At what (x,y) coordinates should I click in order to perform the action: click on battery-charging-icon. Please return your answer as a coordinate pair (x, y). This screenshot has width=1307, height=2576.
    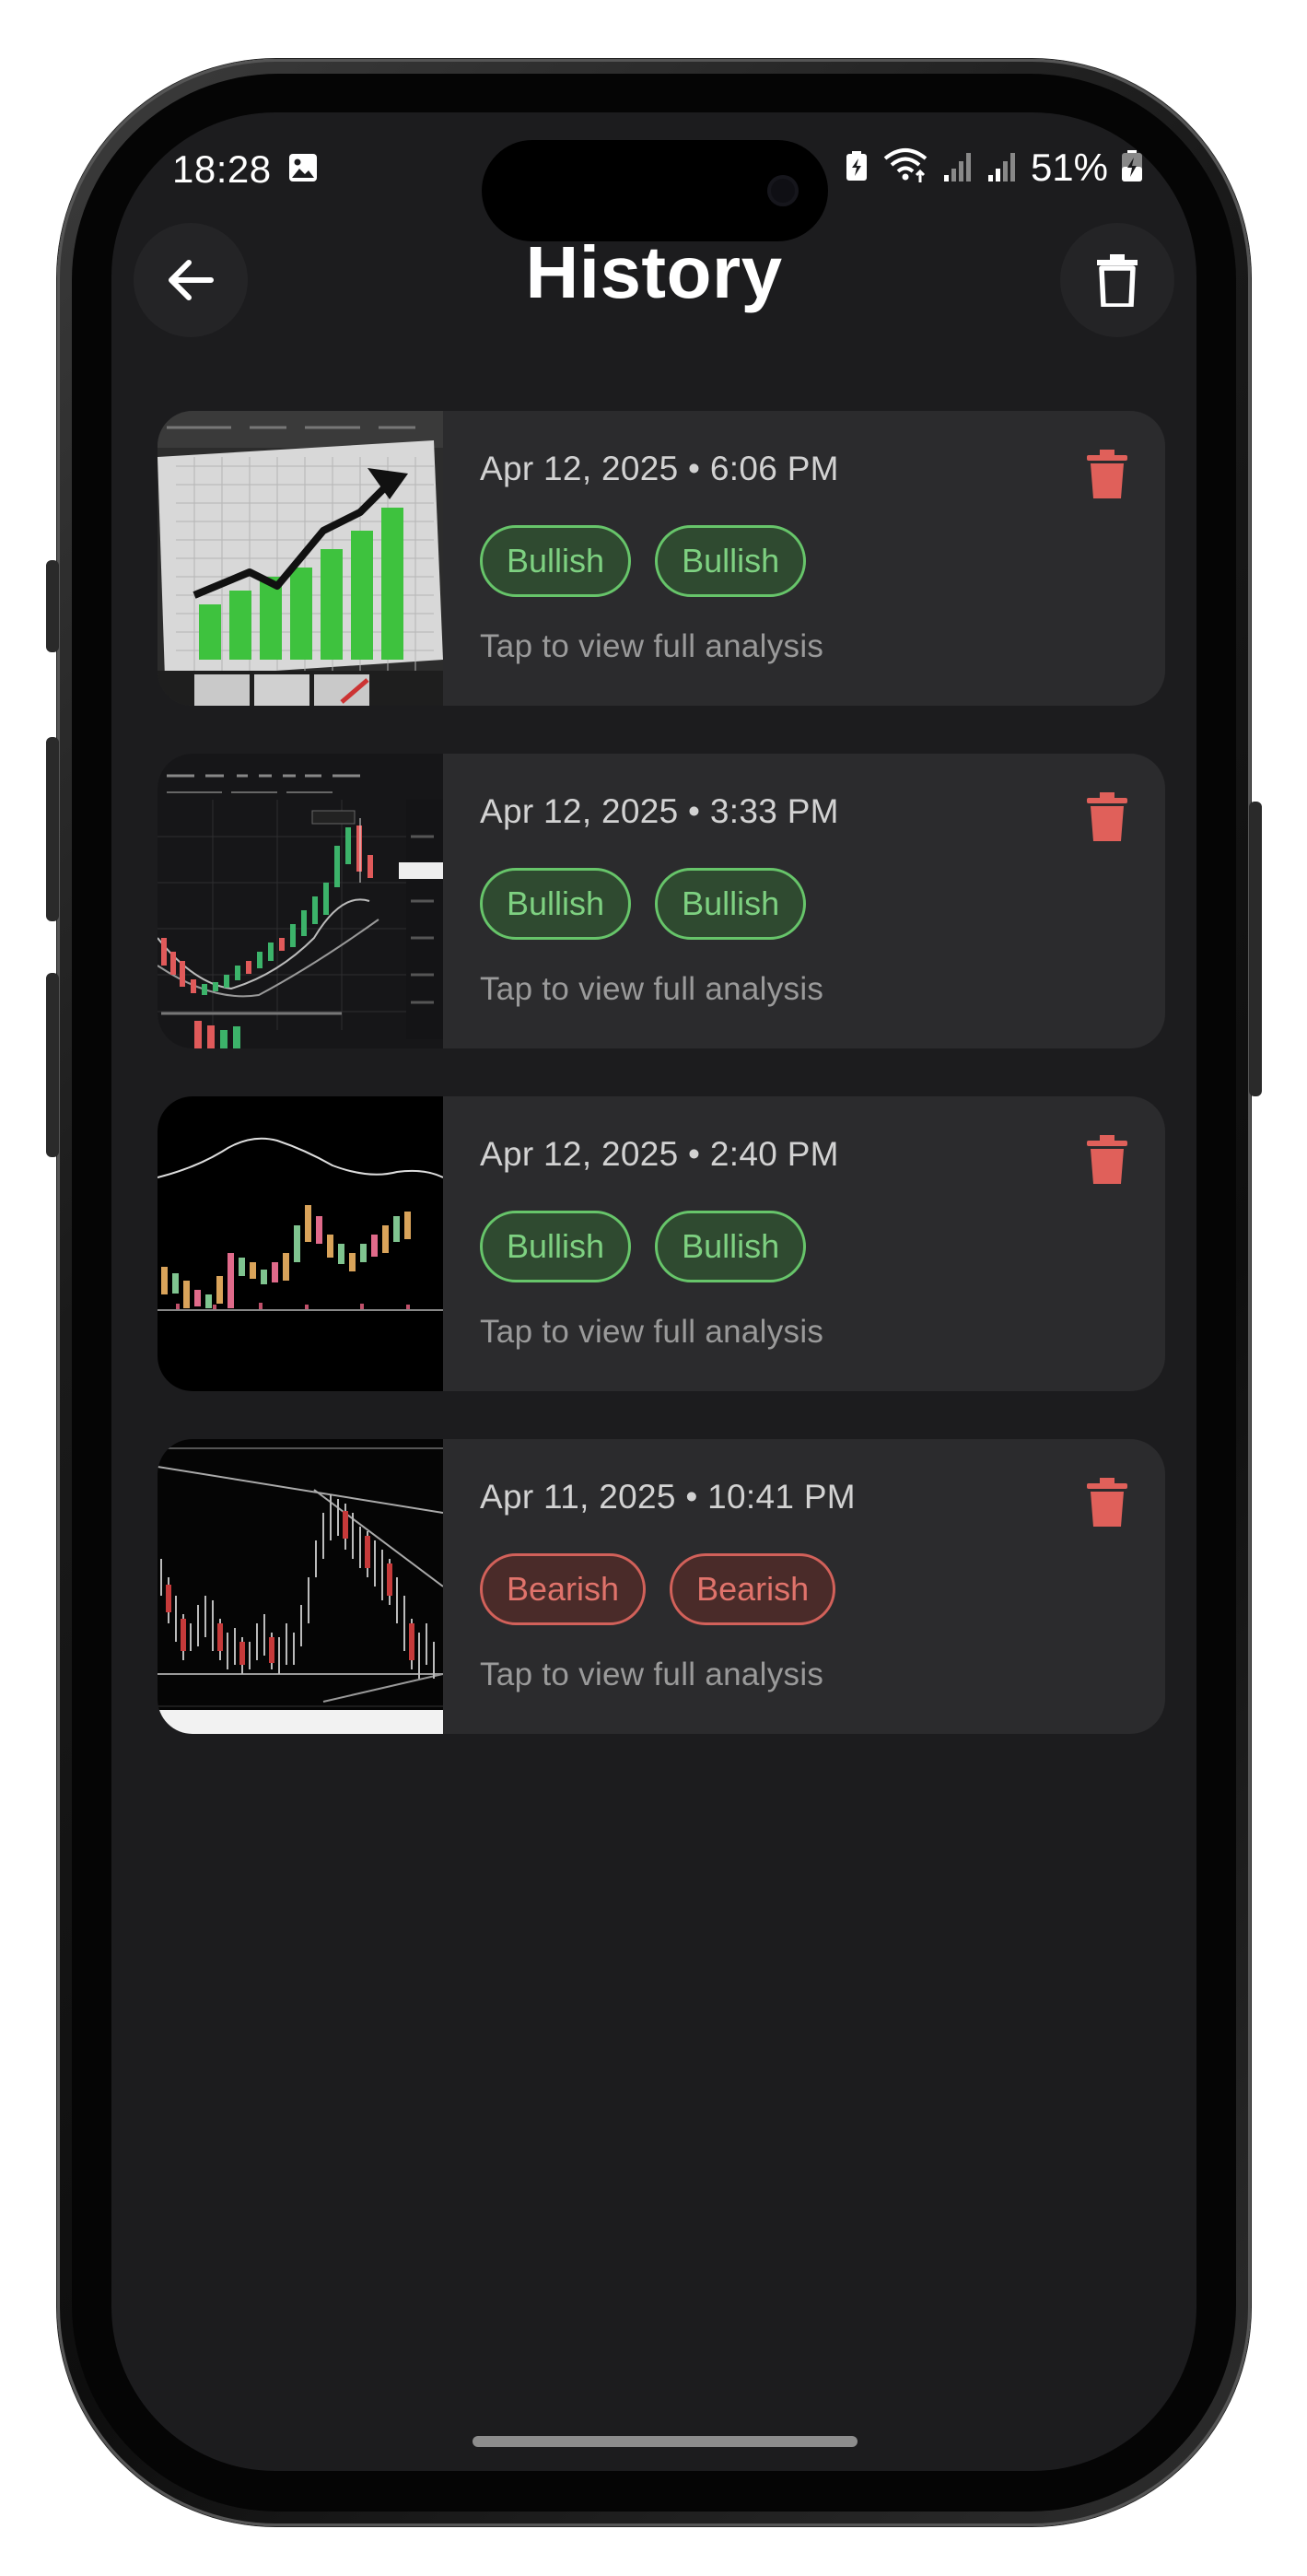
    Looking at the image, I should click on (1132, 168).